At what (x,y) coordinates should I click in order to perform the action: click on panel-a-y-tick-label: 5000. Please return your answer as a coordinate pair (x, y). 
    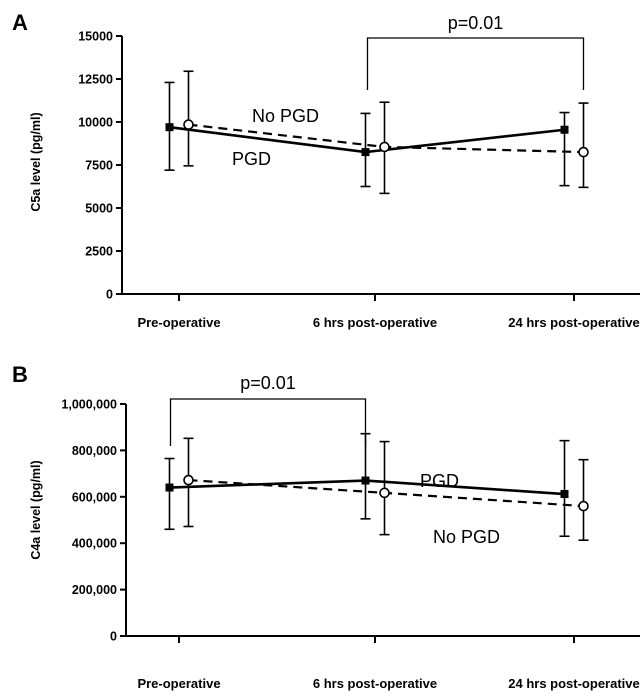
    Looking at the image, I should click on (99, 209).